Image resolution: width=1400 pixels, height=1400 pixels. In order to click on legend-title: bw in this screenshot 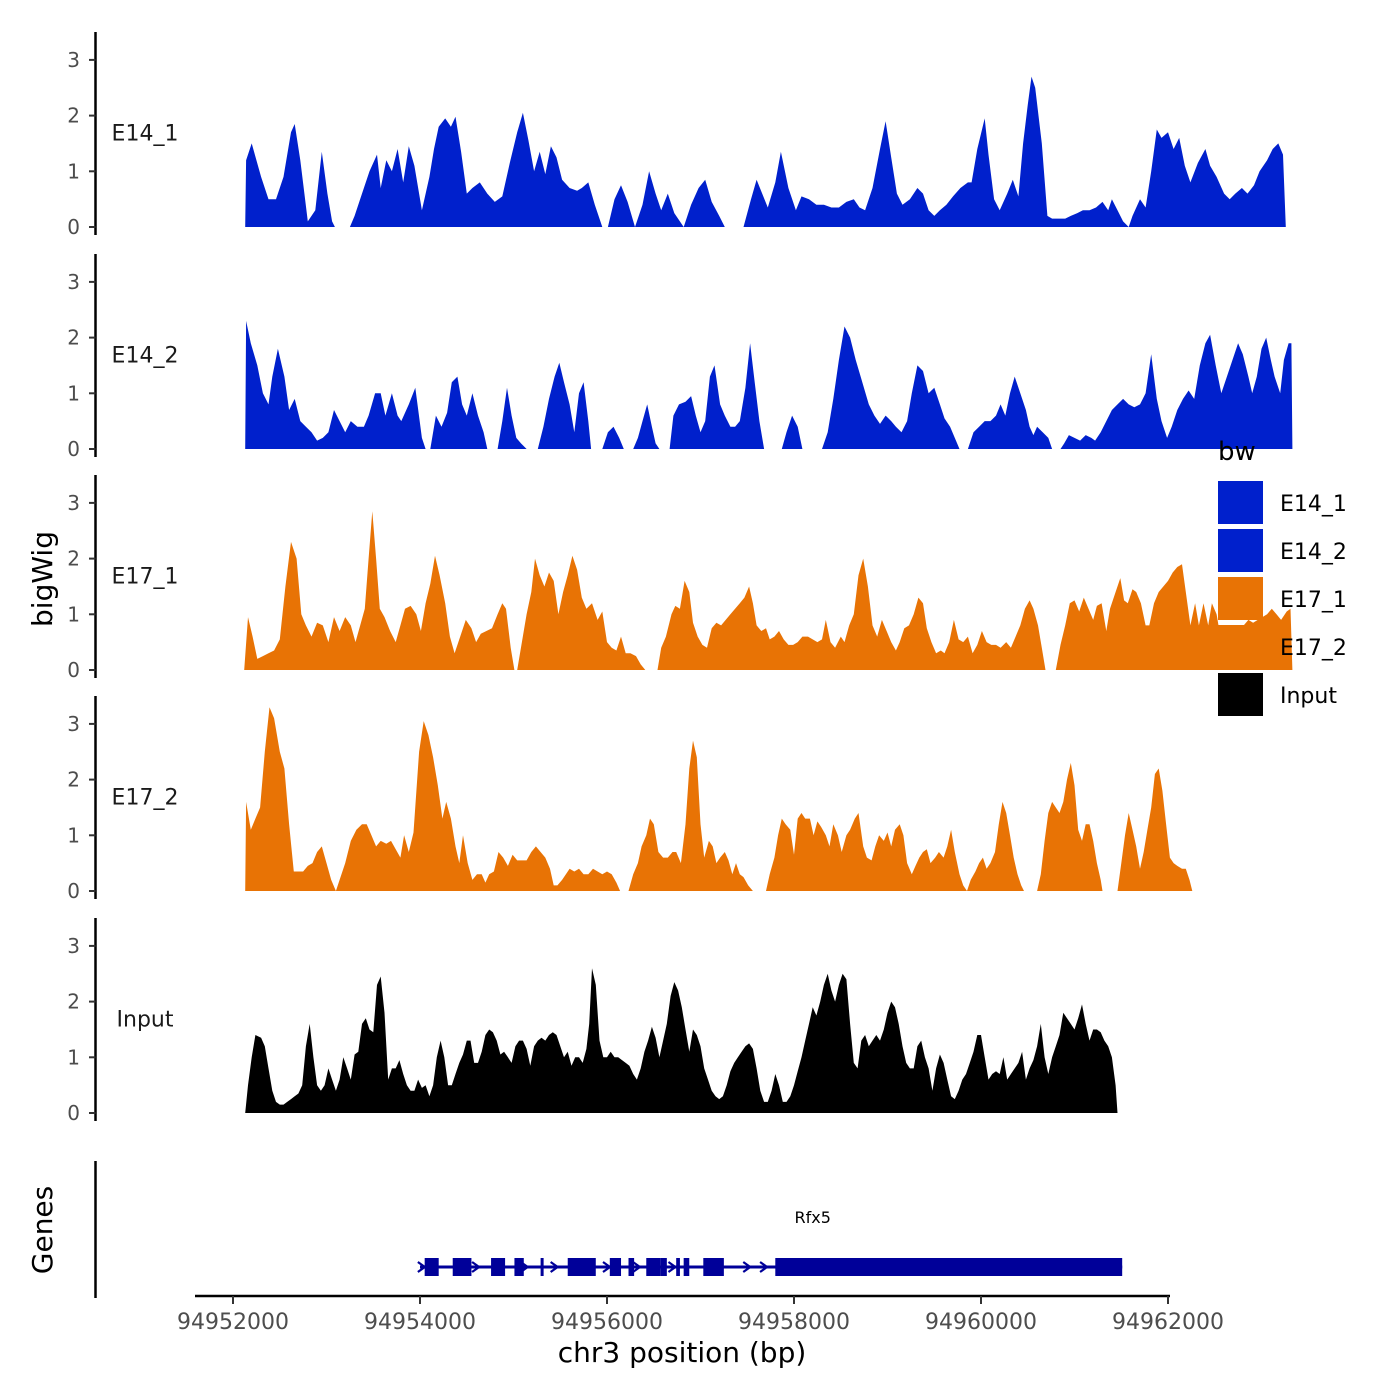, I will do `click(1237, 452)`.